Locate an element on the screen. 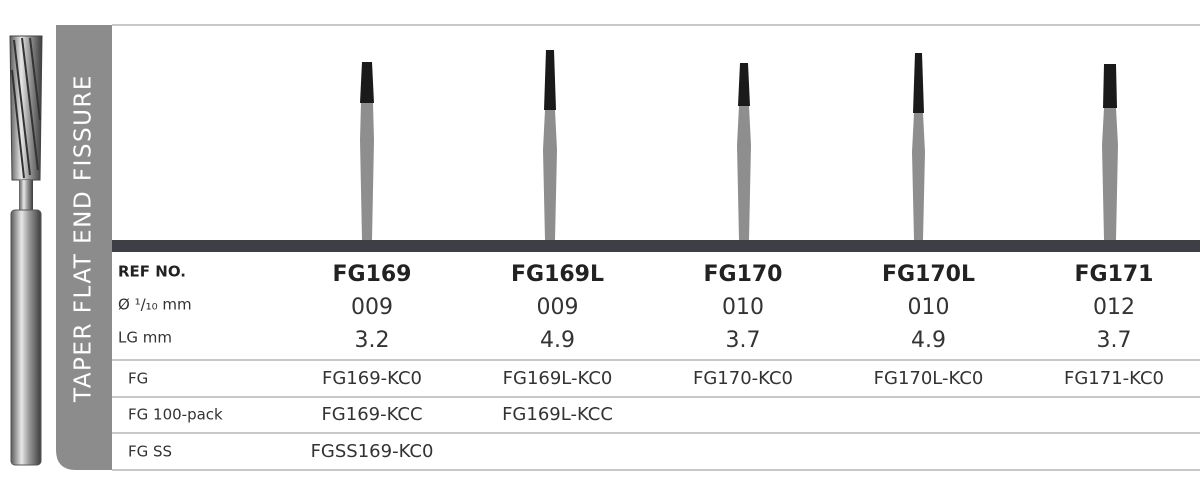  product-ref: FG169L is located at coordinates (557, 274).